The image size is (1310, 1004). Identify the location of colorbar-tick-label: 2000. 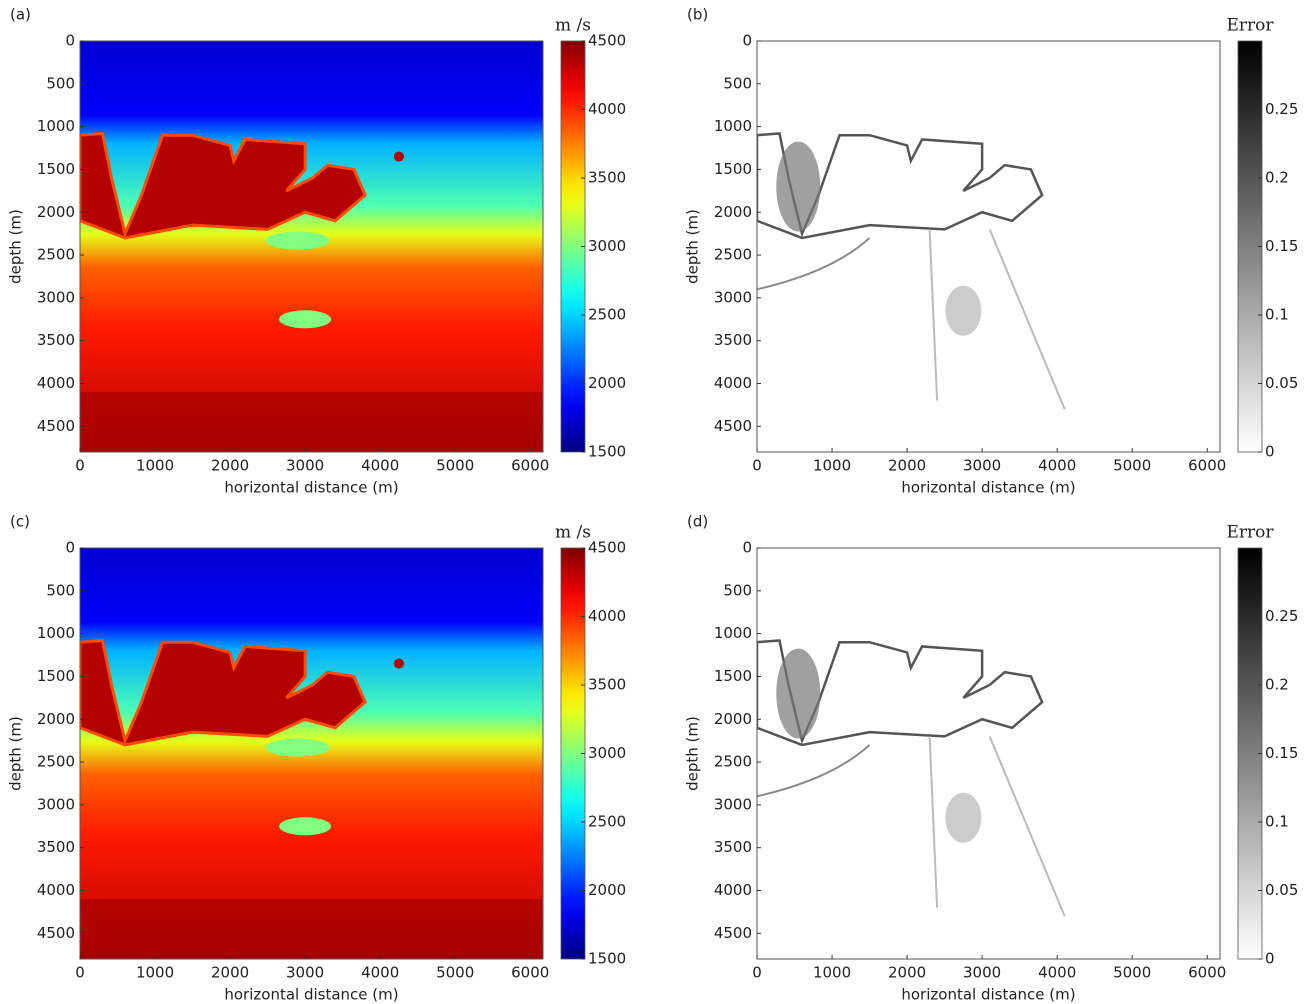
(607, 383).